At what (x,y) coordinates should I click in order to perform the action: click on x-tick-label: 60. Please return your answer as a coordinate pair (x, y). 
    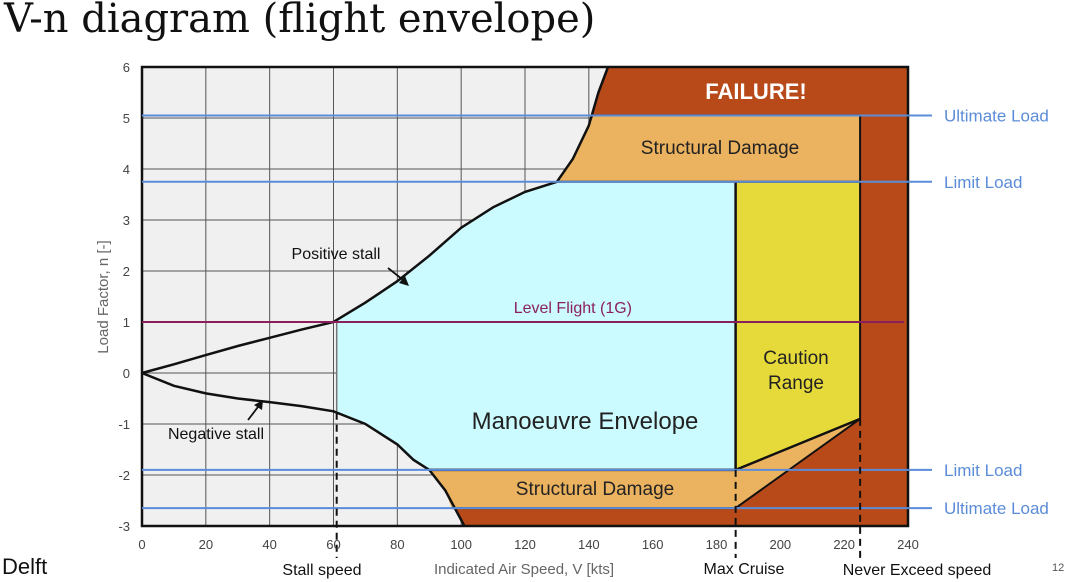
    Looking at the image, I should click on (333, 544).